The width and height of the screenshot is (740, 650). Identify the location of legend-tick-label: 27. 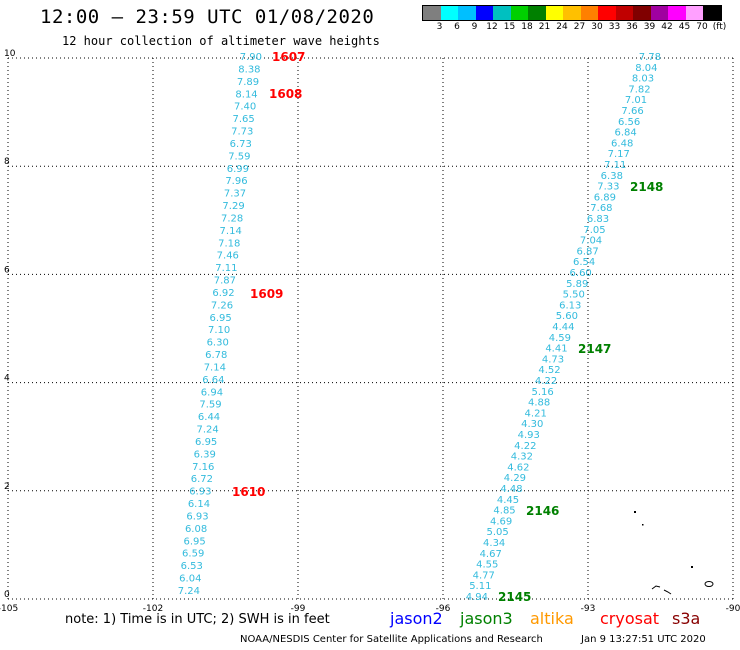
(579, 27).